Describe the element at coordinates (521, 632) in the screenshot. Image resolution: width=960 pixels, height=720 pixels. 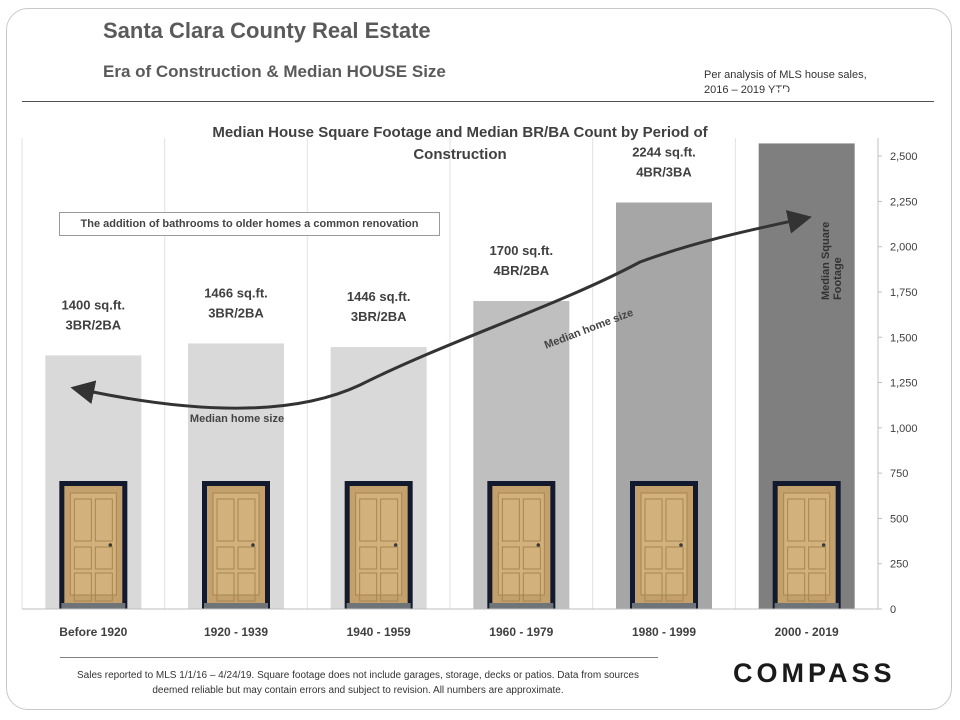
I see `x-tick-label: 1960 - 1979` at that location.